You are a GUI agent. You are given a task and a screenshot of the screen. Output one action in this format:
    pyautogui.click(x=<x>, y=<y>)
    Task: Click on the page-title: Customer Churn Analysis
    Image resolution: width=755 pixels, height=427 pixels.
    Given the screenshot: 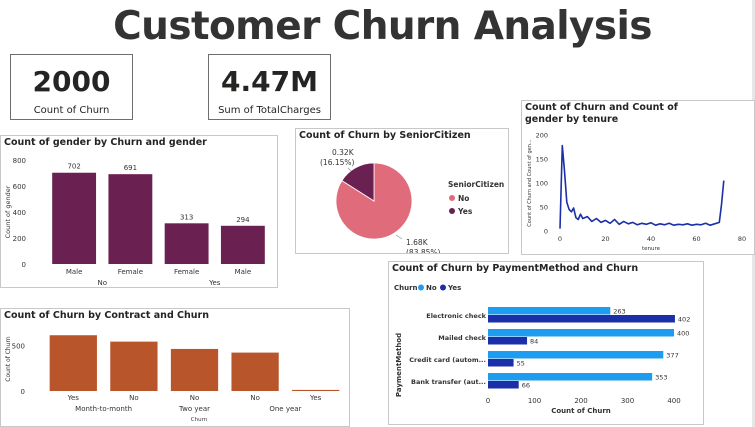 What is the action you would take?
    pyautogui.click(x=382, y=26)
    